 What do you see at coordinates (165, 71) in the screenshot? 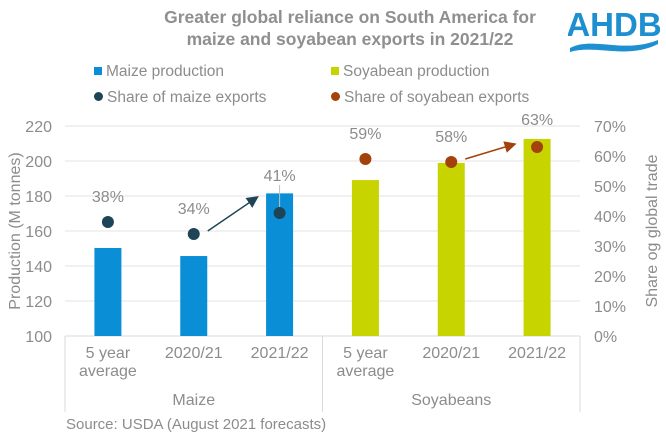
I see `legend-label: Maize production` at bounding box center [165, 71].